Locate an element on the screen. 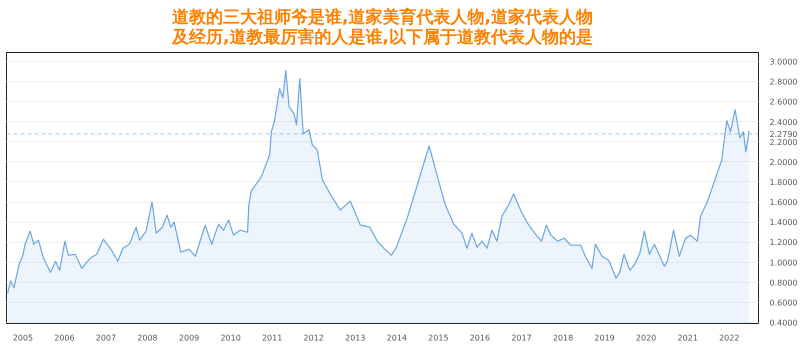 This screenshot has height=345, width=802. y-tick-label: 2.6000 is located at coordinates (784, 102).